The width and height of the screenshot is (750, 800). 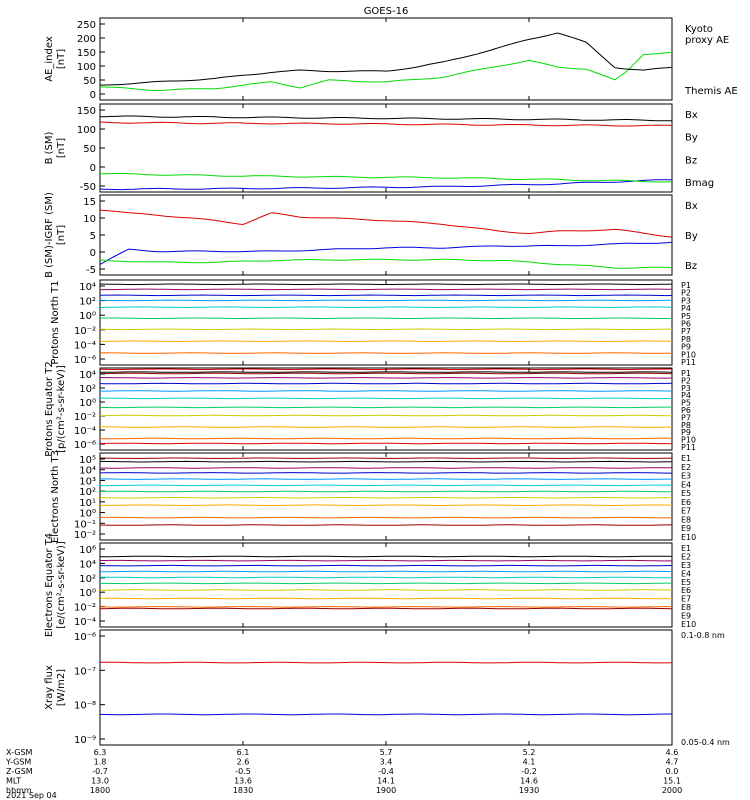 What do you see at coordinates (529, 752) in the screenshot?
I see `ephem-value-3-x: 5.2` at bounding box center [529, 752].